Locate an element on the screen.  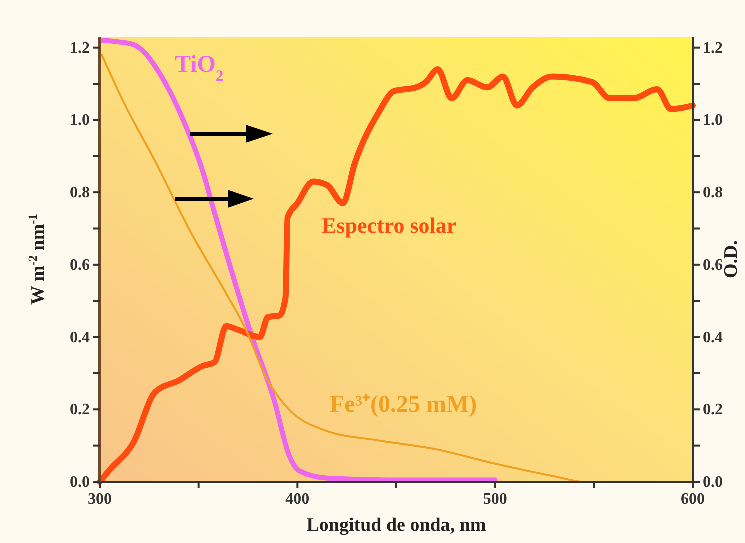
y-tick-label: 1.2 is located at coordinates (80, 48).